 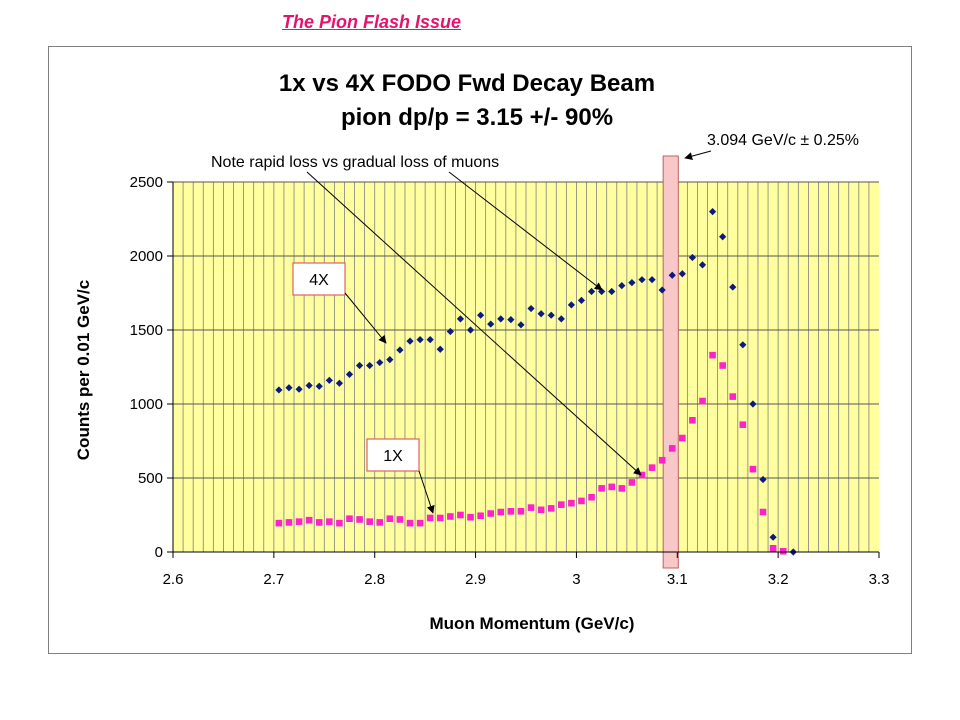 I want to click on label-4x-arrow, so click(x=365, y=318).